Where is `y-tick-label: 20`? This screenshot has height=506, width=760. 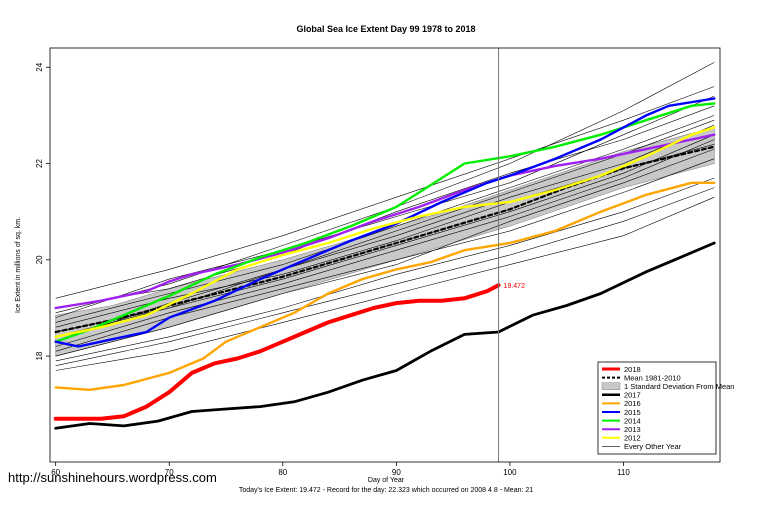 y-tick-label: 20 is located at coordinates (39, 259).